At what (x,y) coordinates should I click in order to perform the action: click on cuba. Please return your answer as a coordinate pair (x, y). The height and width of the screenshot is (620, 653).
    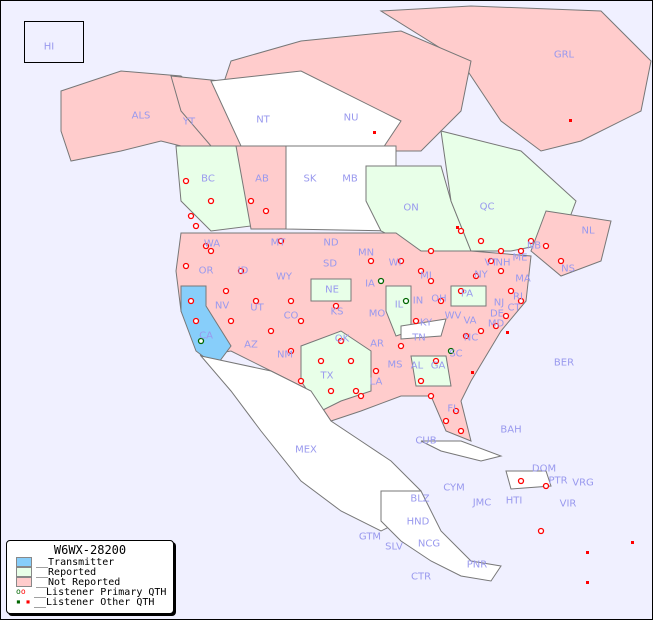
    Looking at the image, I should click on (461, 451).